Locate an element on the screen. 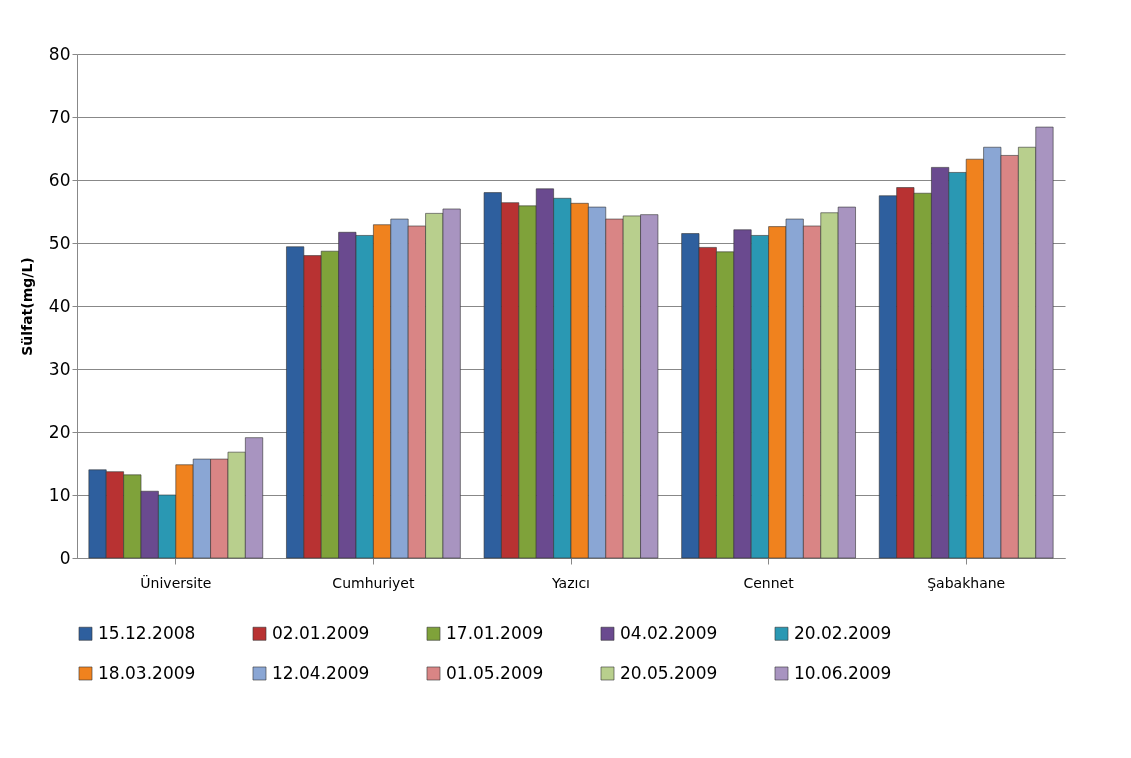 This screenshot has height=758, width=1131. y-tick-label: 10 is located at coordinates (59, 494).